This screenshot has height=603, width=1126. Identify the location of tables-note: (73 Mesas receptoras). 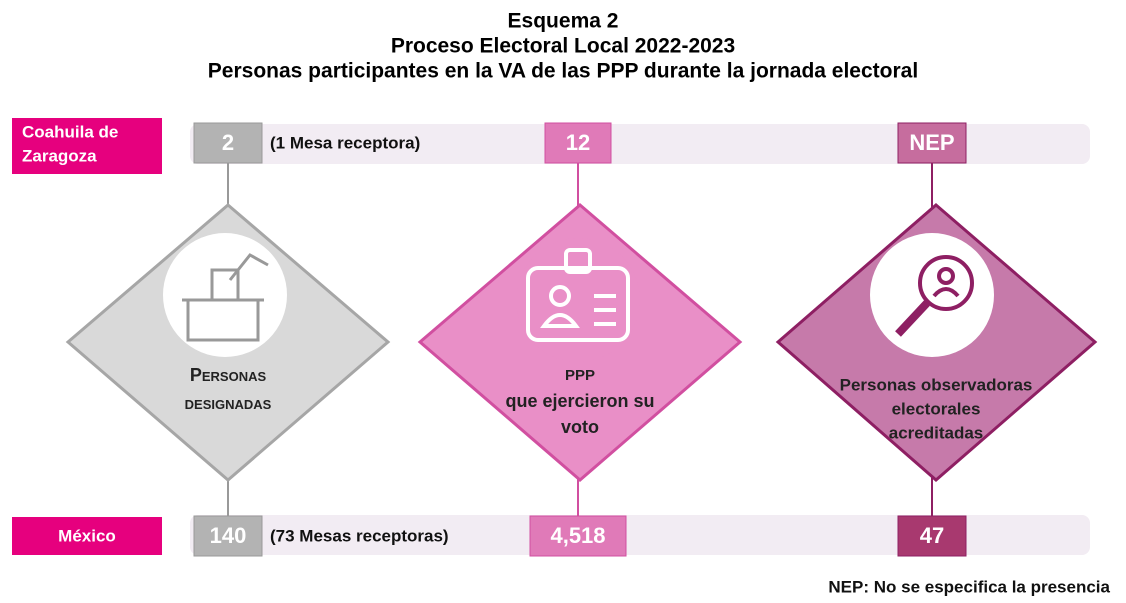
(359, 535).